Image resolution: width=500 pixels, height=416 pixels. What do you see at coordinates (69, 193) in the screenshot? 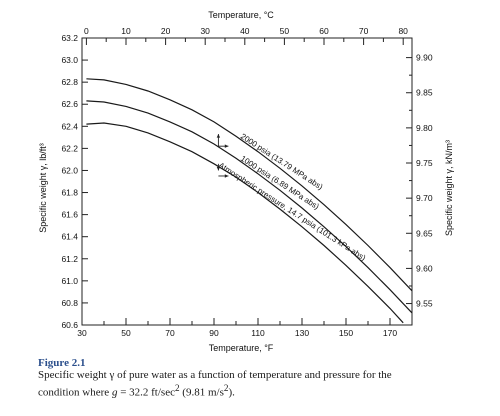
I see `left-tick-label: 61.8` at bounding box center [69, 193].